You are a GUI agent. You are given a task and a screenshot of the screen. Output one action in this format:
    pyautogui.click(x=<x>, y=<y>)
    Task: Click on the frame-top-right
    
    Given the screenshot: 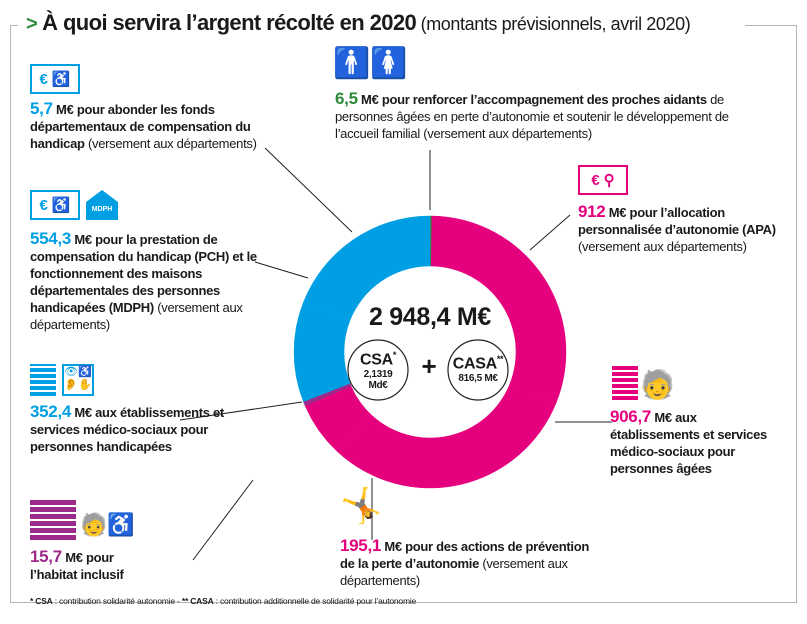 What is the action you would take?
    pyautogui.click(x=771, y=25)
    